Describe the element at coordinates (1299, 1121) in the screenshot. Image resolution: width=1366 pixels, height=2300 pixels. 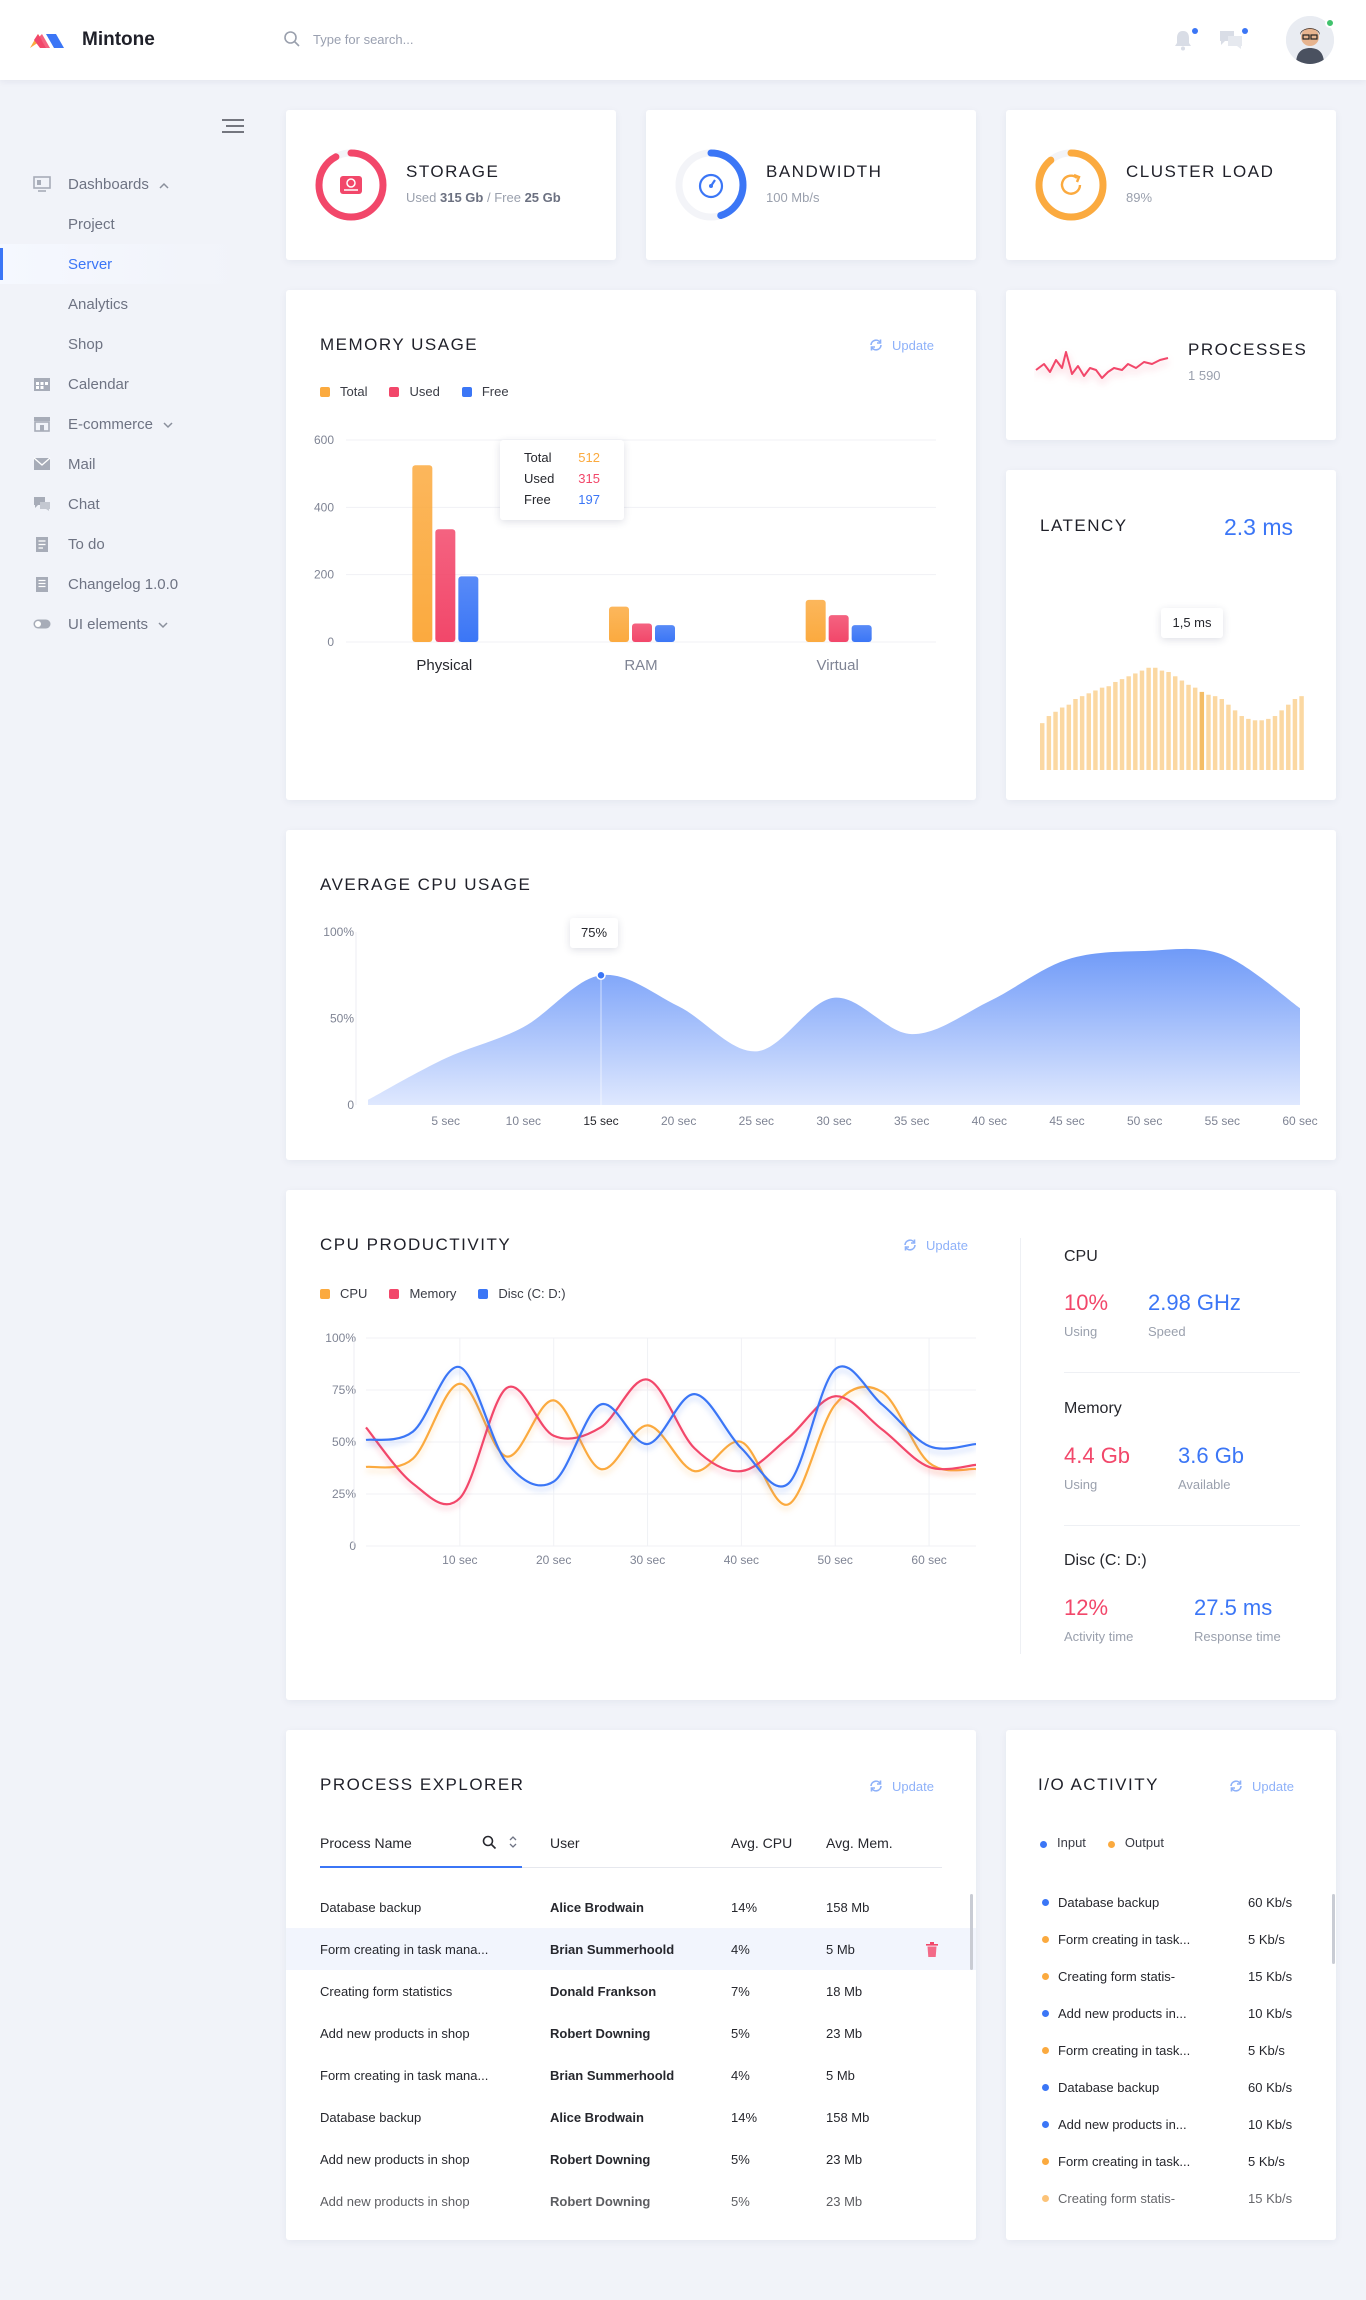
I see `x-tick-label: 60 sec` at that location.